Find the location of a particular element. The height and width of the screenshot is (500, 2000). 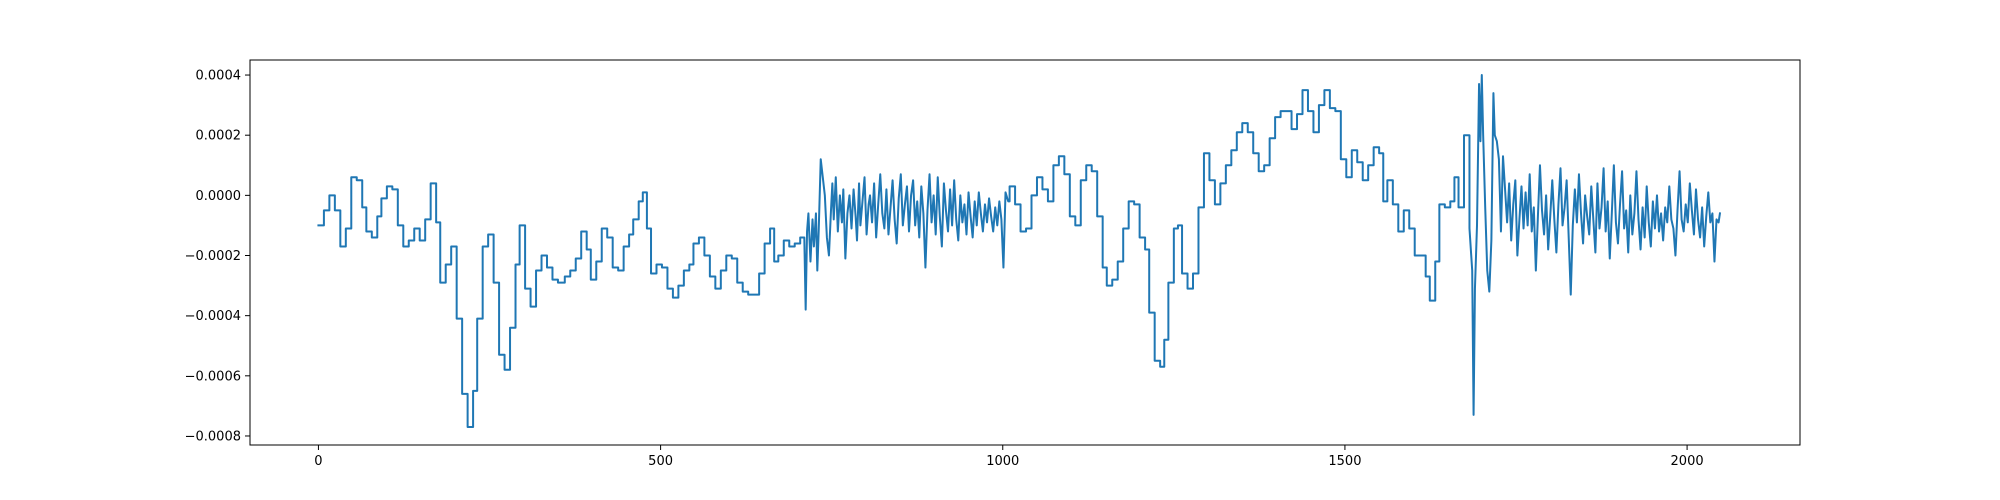

x-tick-label: 2000 is located at coordinates (1687, 461).